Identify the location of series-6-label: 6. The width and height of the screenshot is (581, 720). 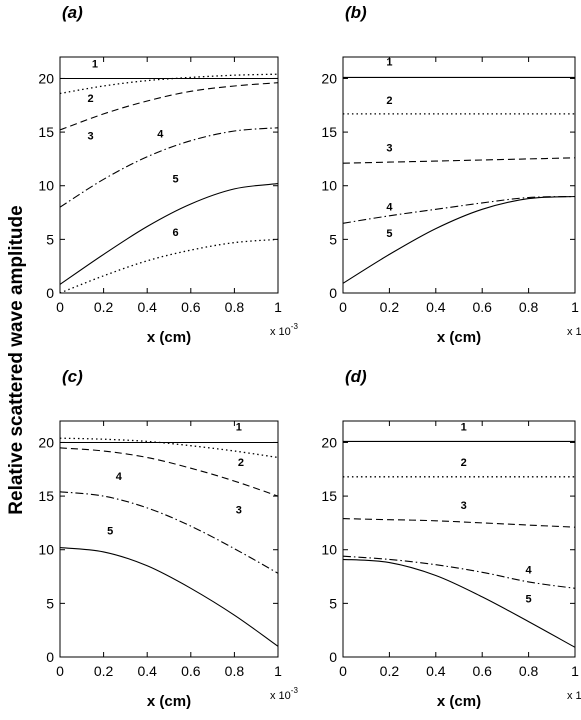
(175, 233).